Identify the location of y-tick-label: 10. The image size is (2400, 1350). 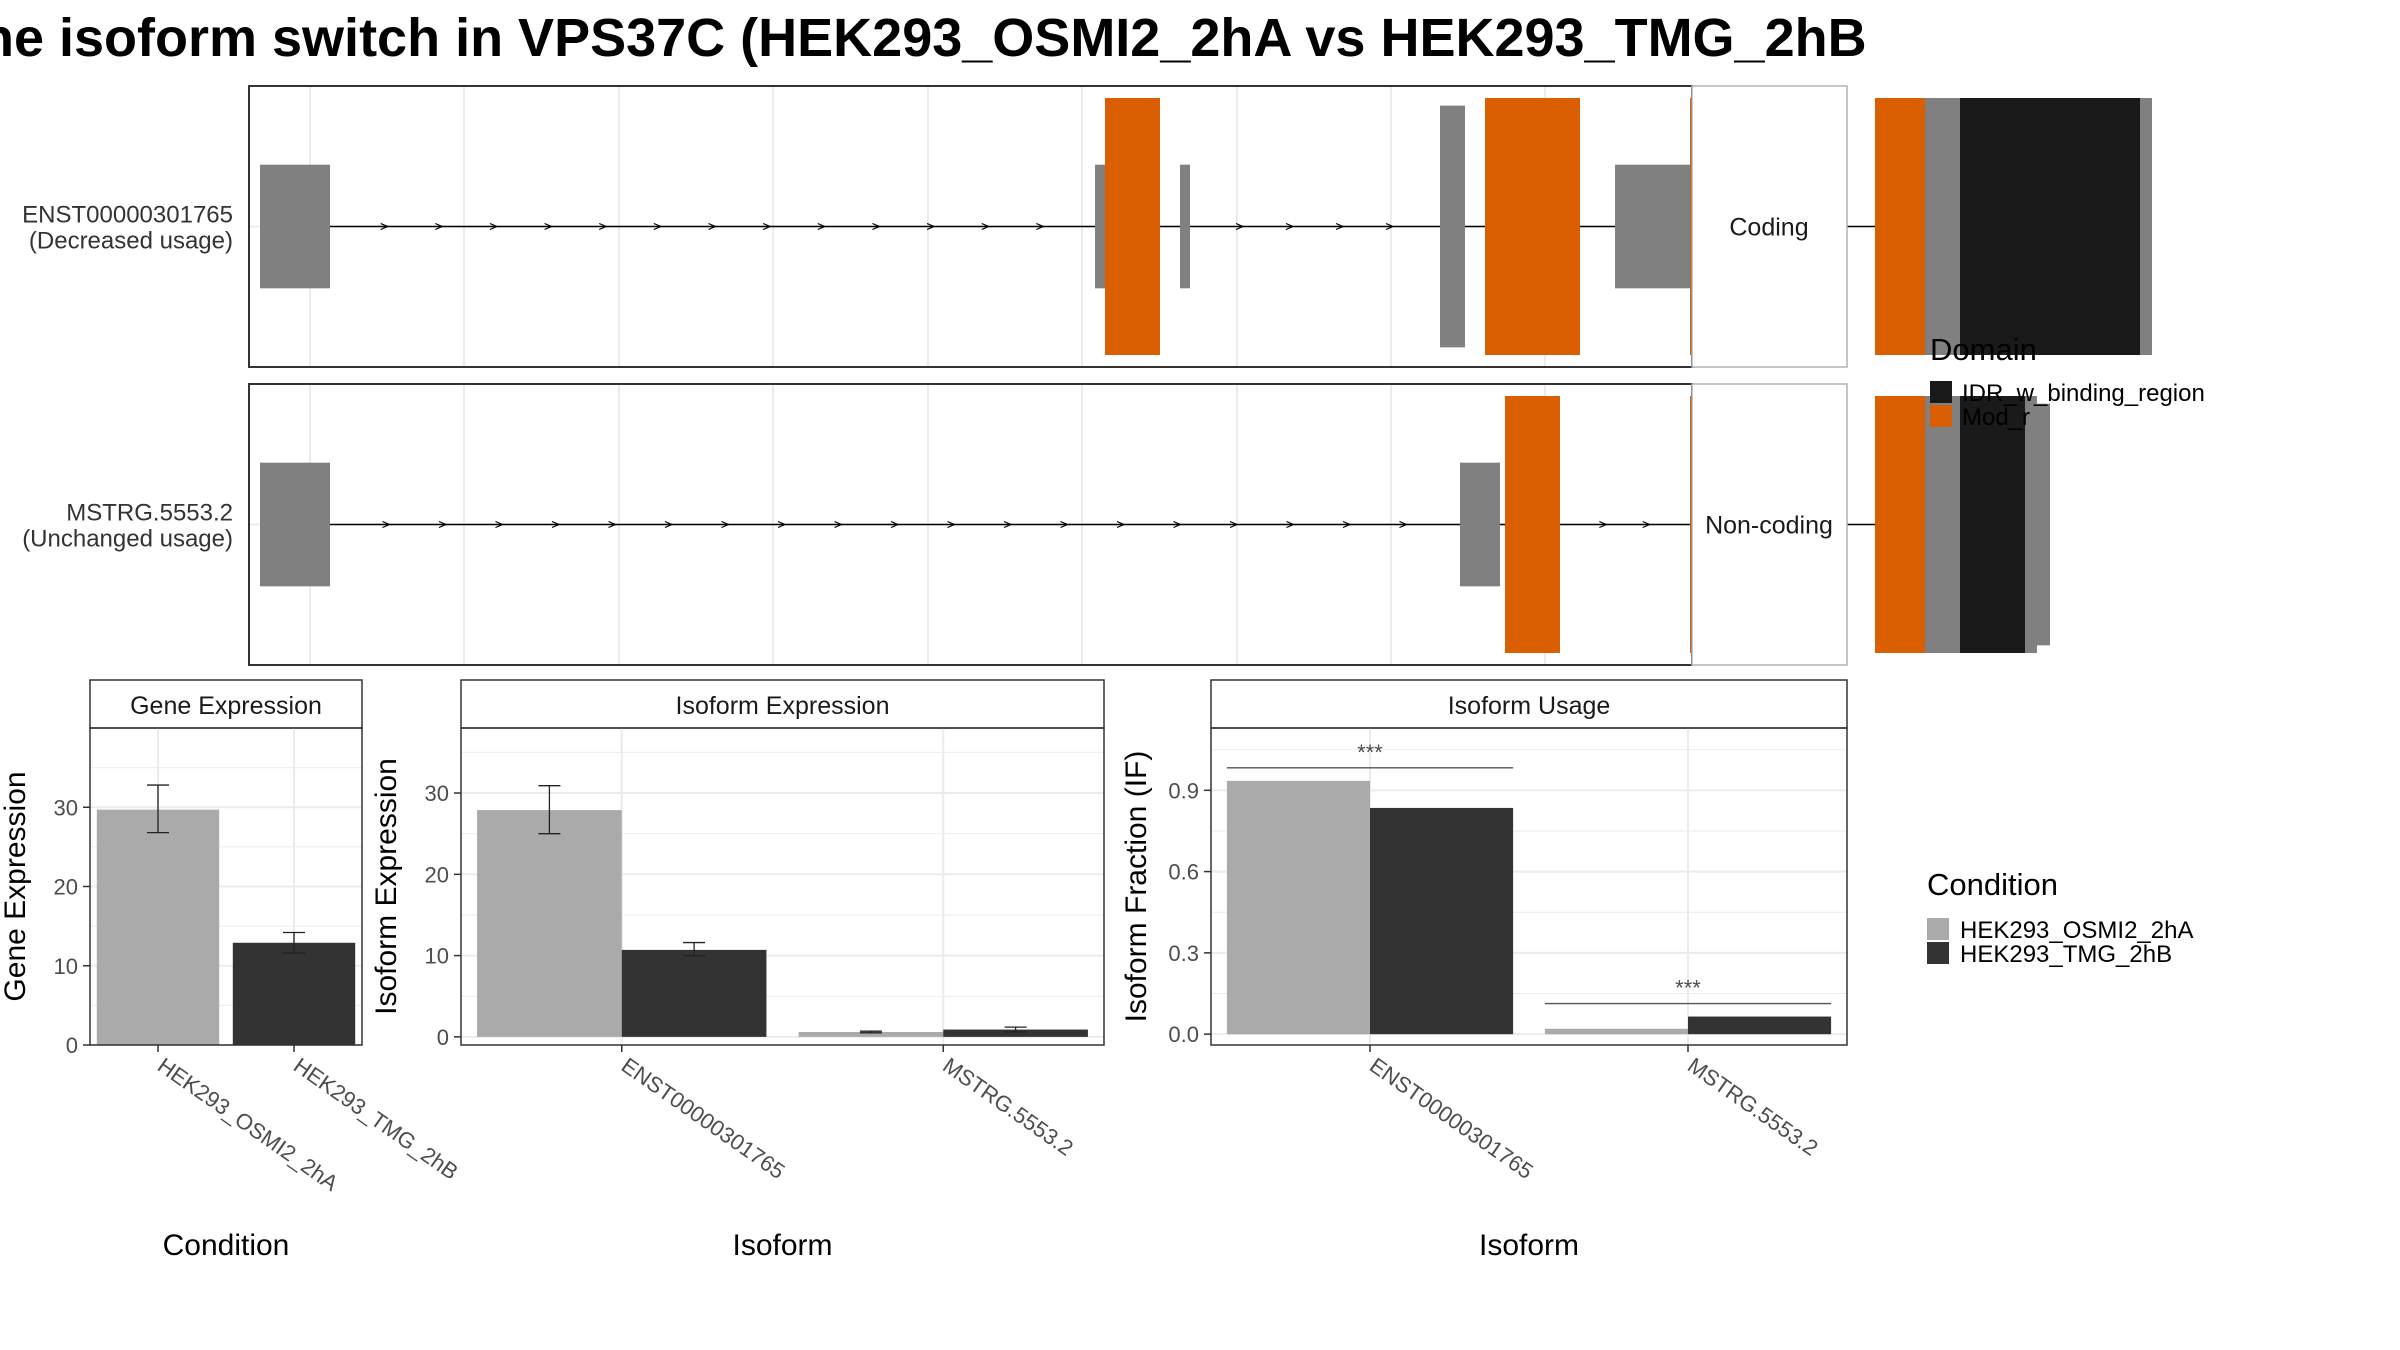
(437, 956).